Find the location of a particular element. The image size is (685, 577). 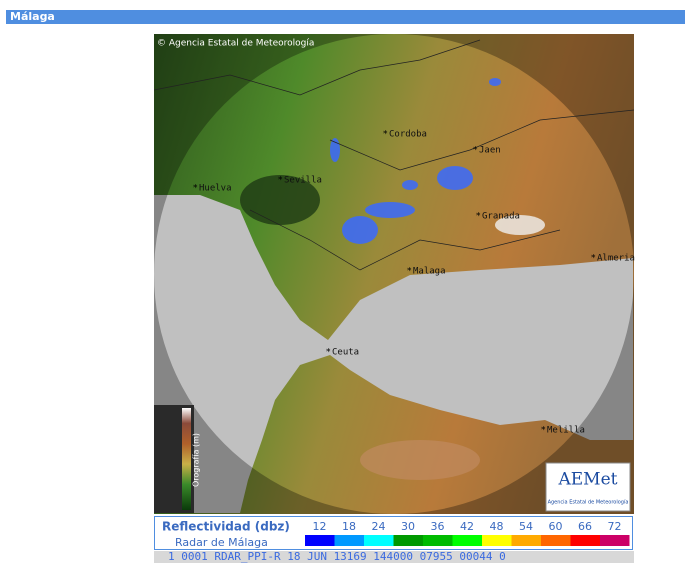

city-label: Huelva is located at coordinates (215, 189).